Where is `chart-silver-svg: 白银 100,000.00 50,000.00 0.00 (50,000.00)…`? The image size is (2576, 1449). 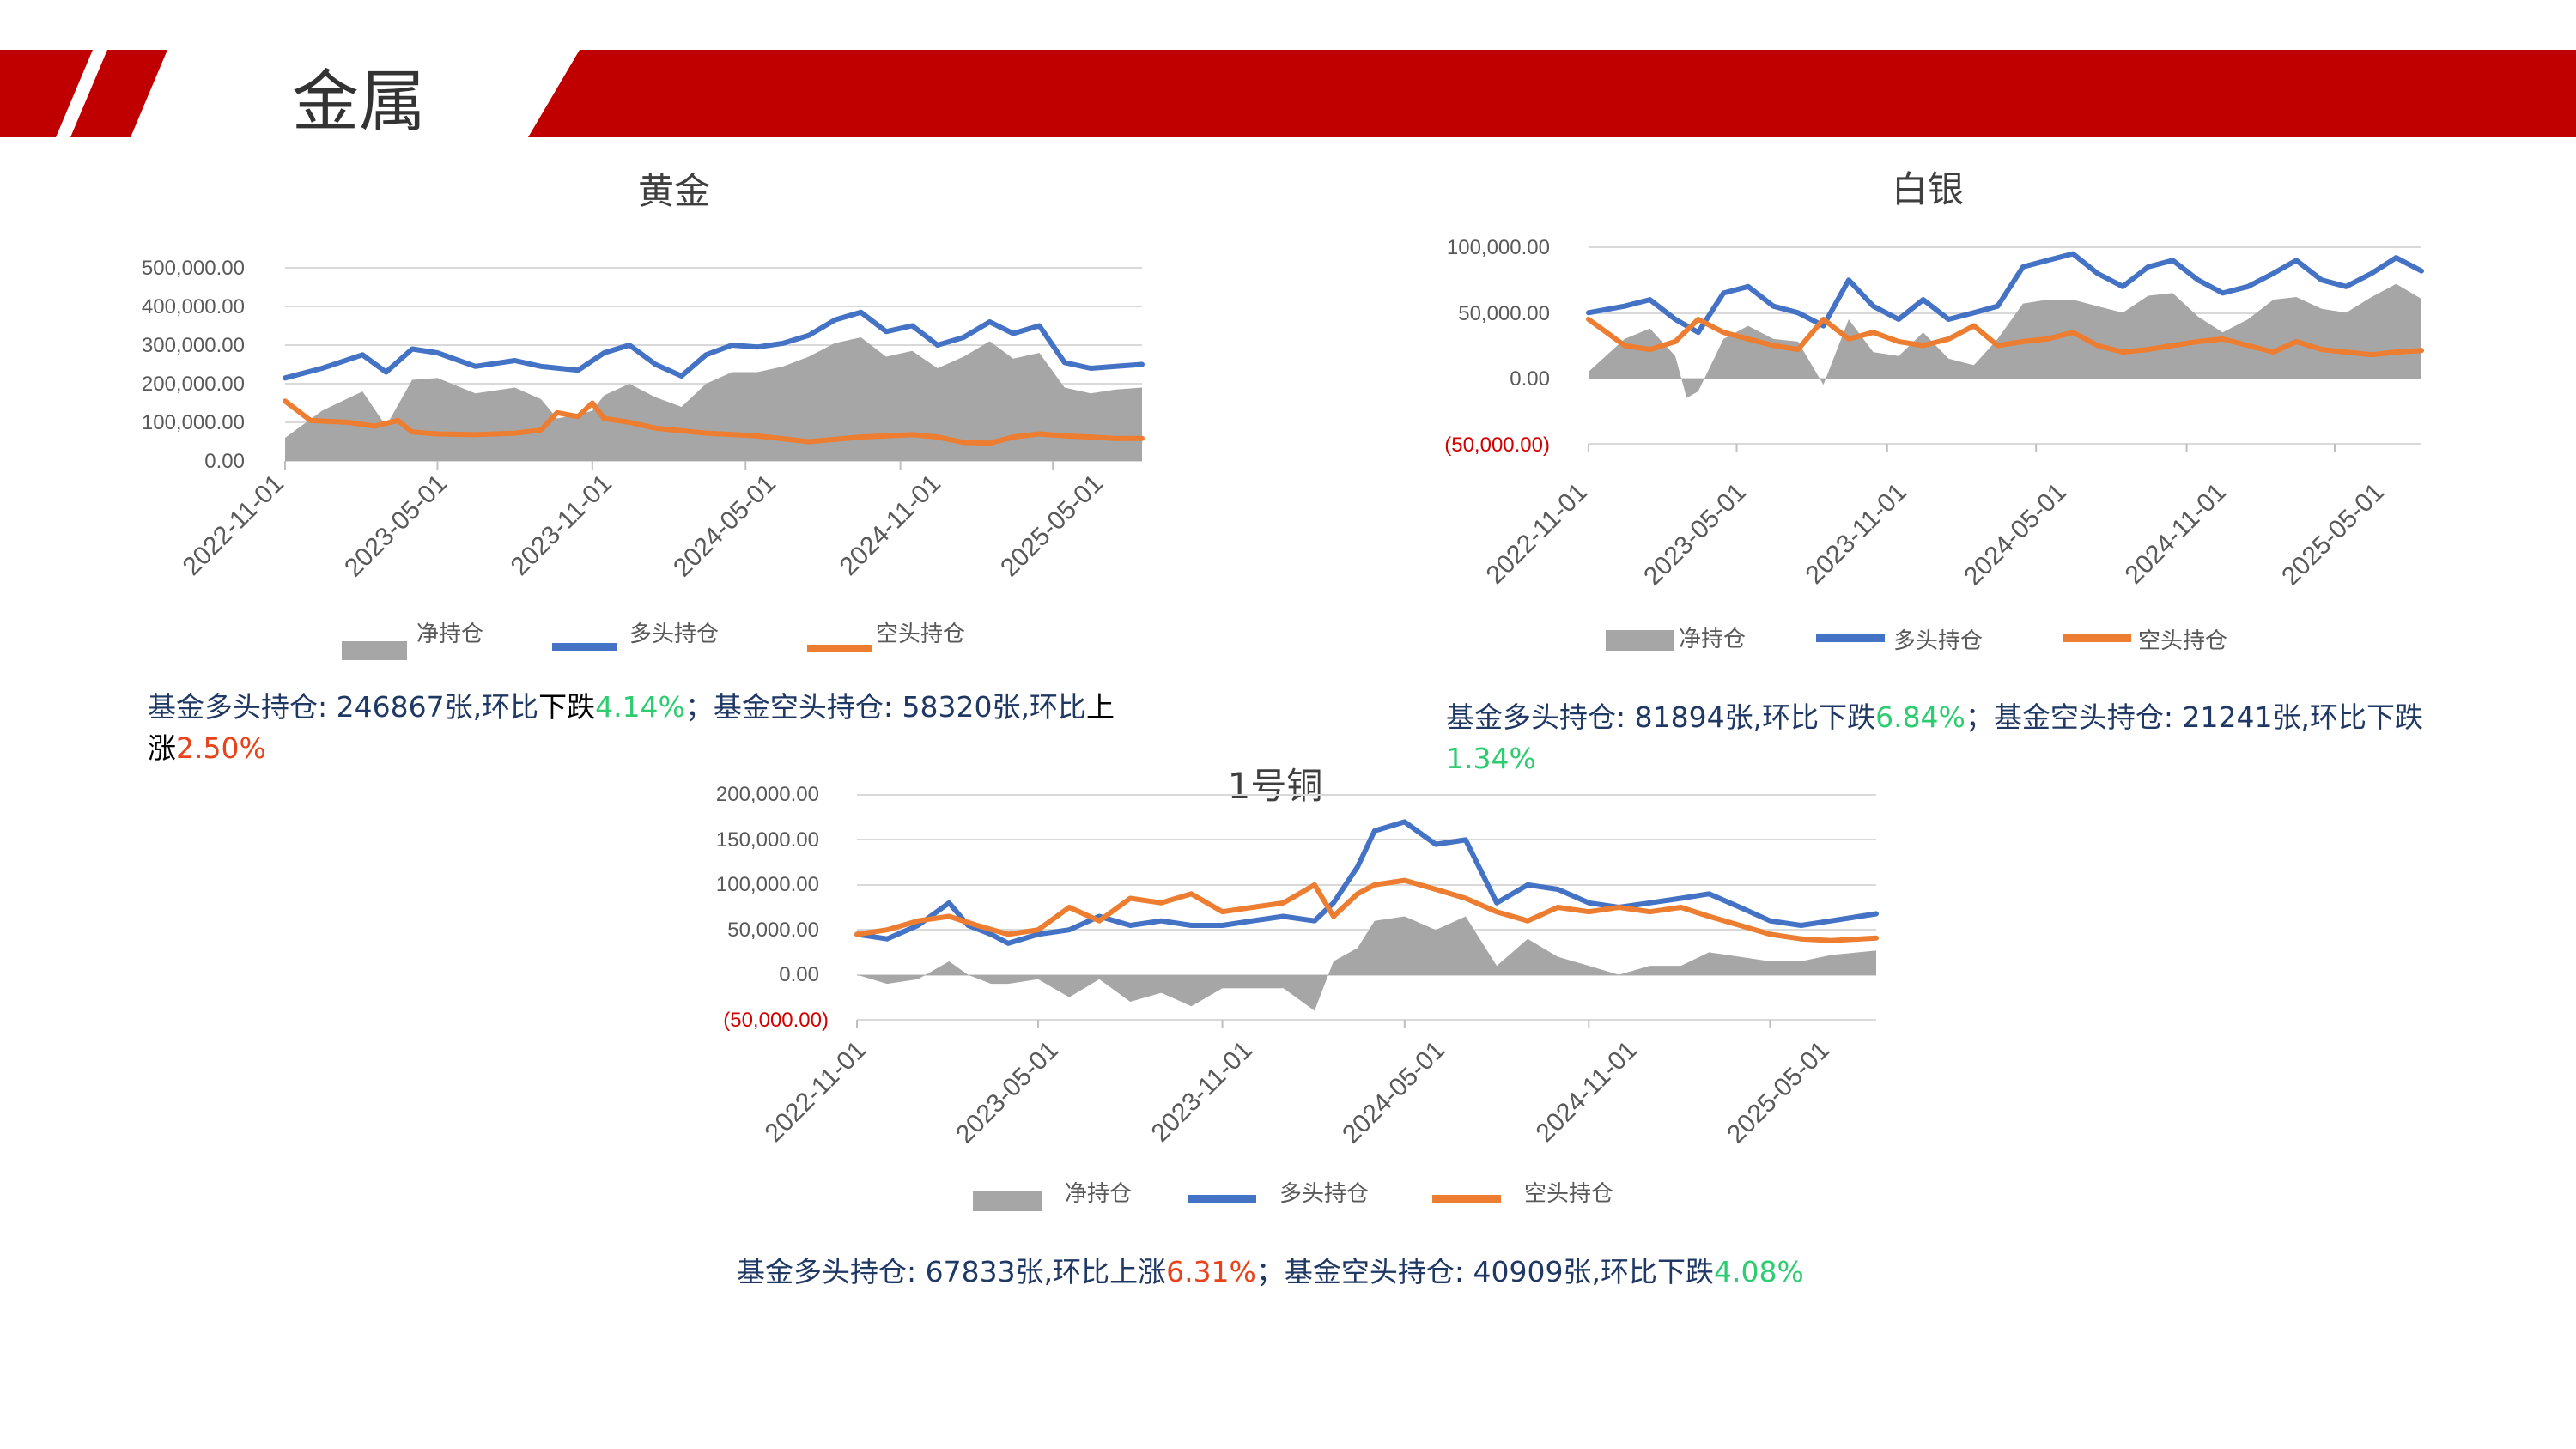 chart-silver-svg: 白银 100,000.00 50,000.00 0.00 (50,000.00)… is located at coordinates (1934, 411).